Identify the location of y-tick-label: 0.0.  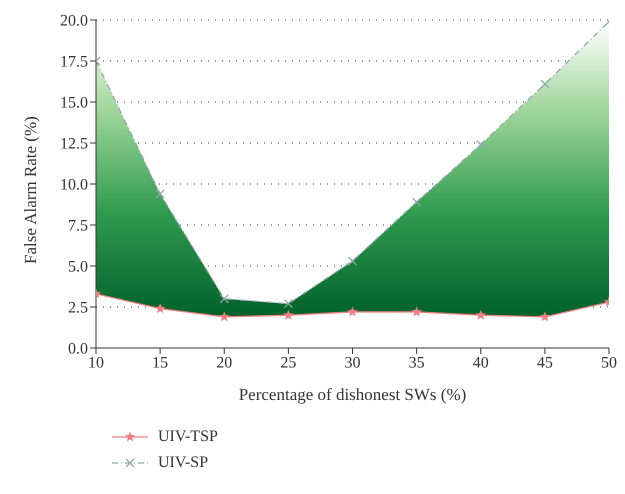
(78, 349).